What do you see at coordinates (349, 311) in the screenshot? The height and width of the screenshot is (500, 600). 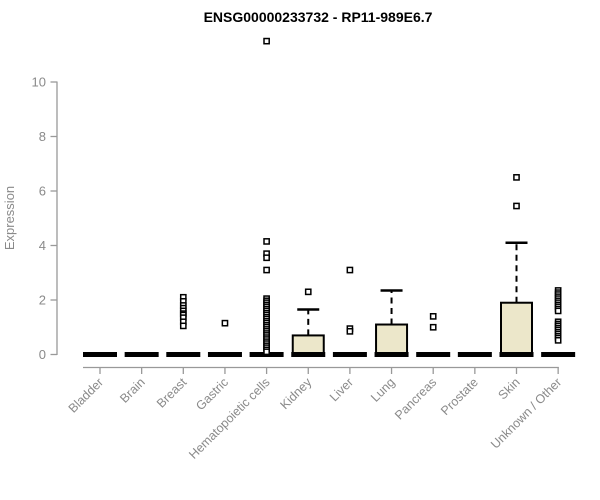 I see `box-liver` at bounding box center [349, 311].